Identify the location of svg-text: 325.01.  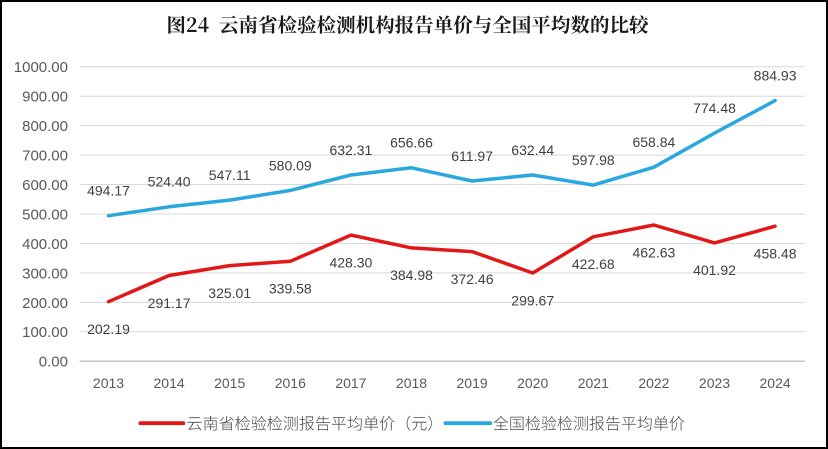
(229, 293).